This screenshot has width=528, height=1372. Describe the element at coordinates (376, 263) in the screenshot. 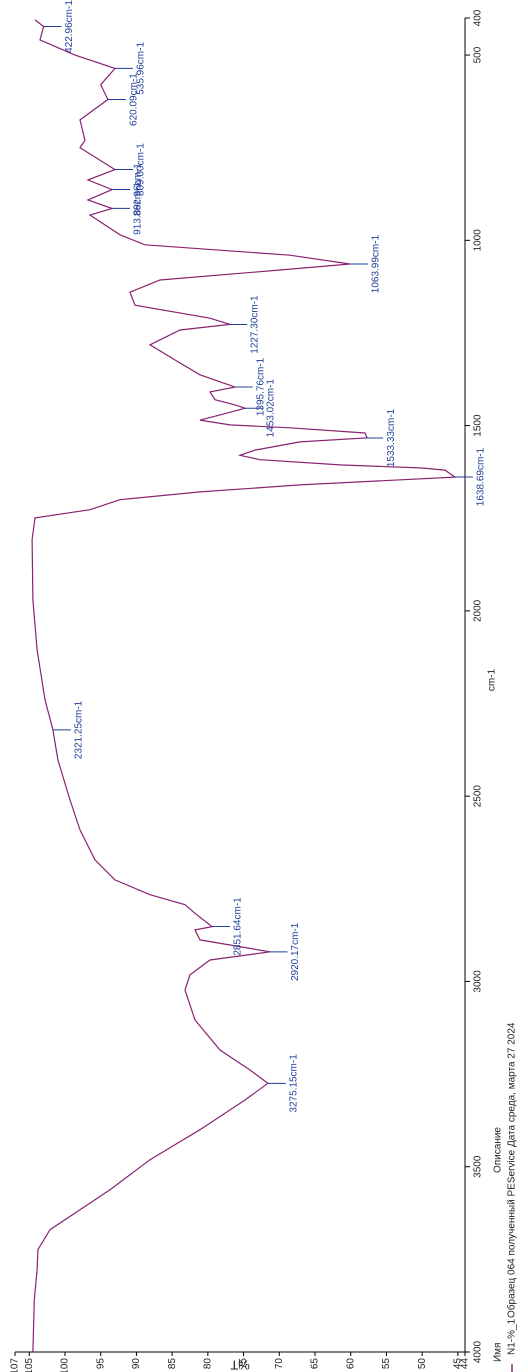

I see `annotation-label: 1063.99cm-1` at that location.